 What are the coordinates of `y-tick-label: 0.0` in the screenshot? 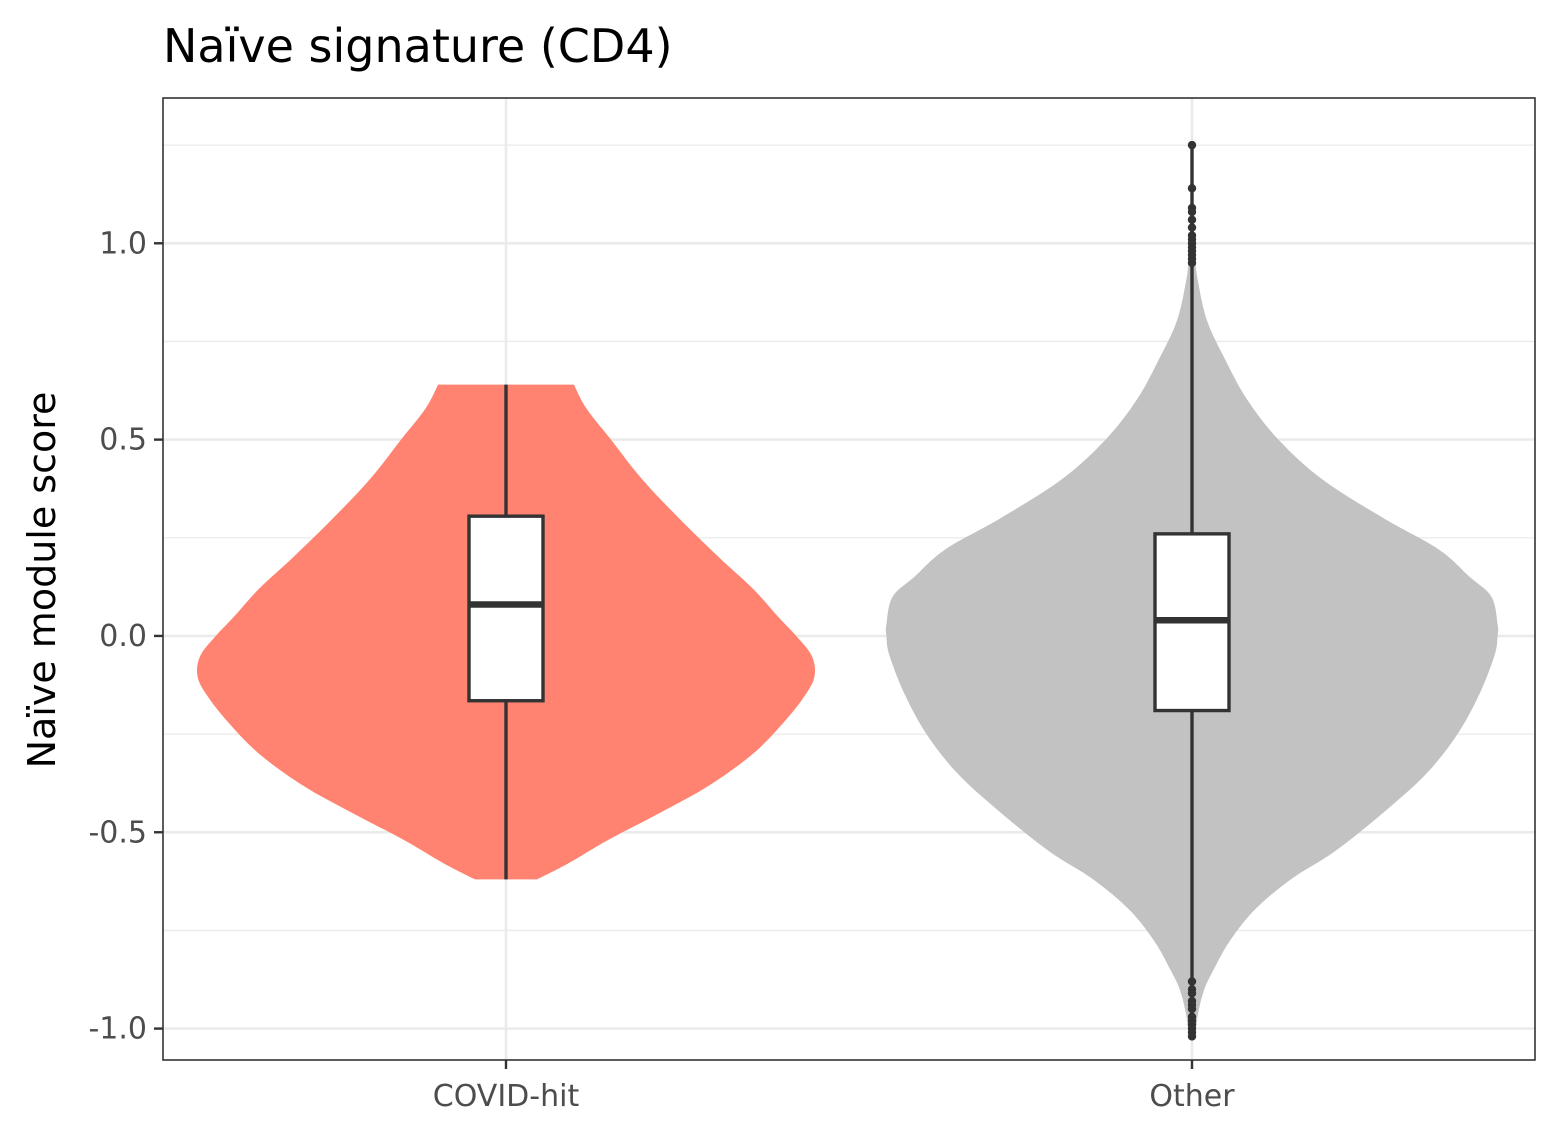 It's located at (123, 636).